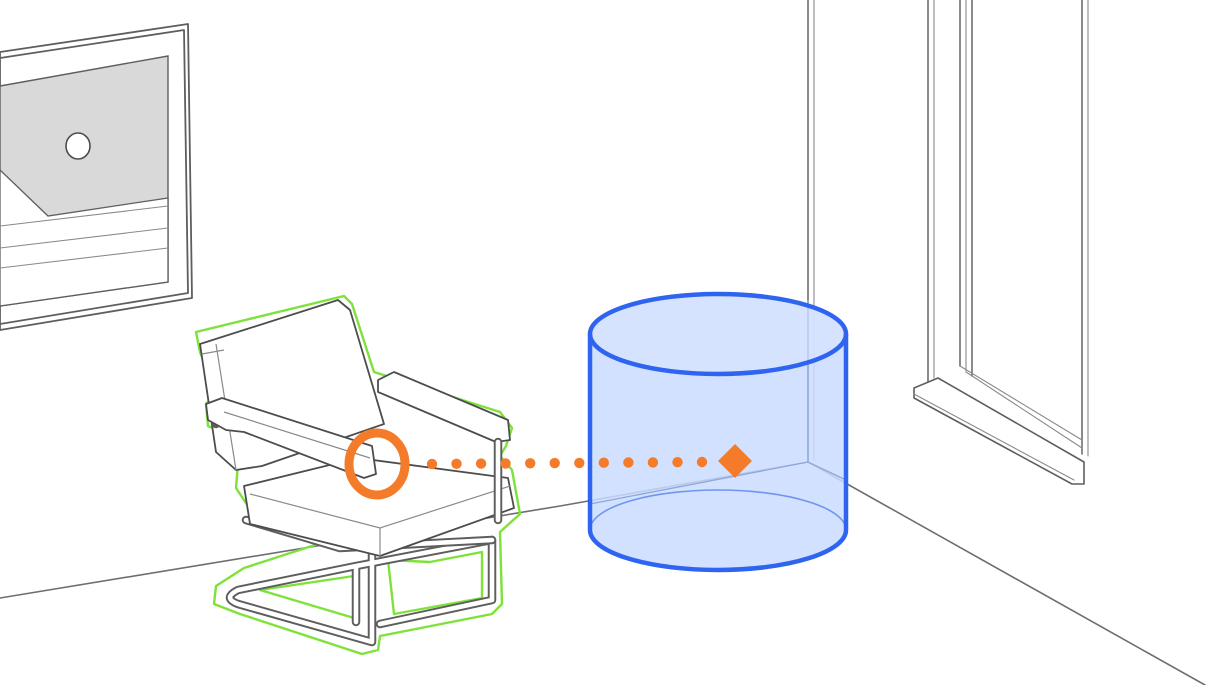 This screenshot has height=685, width=1221. I want to click on picture-frame-icon, so click(96, 177).